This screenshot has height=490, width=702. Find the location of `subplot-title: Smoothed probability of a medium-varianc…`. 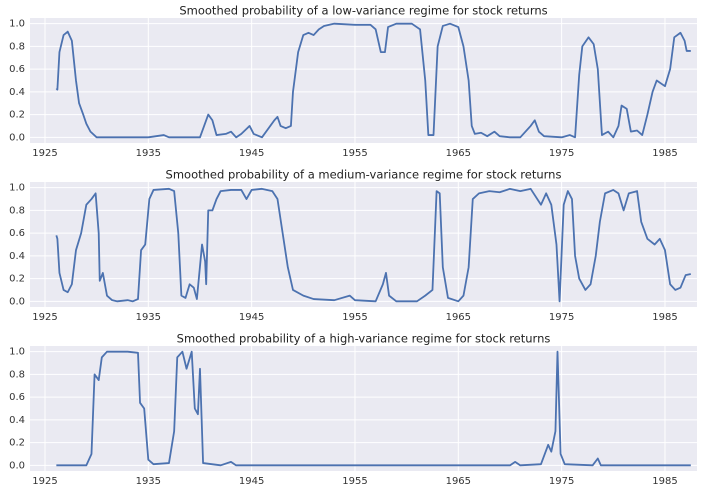

subplot-title: Smoothed probability of a medium-varianc… is located at coordinates (364, 175).